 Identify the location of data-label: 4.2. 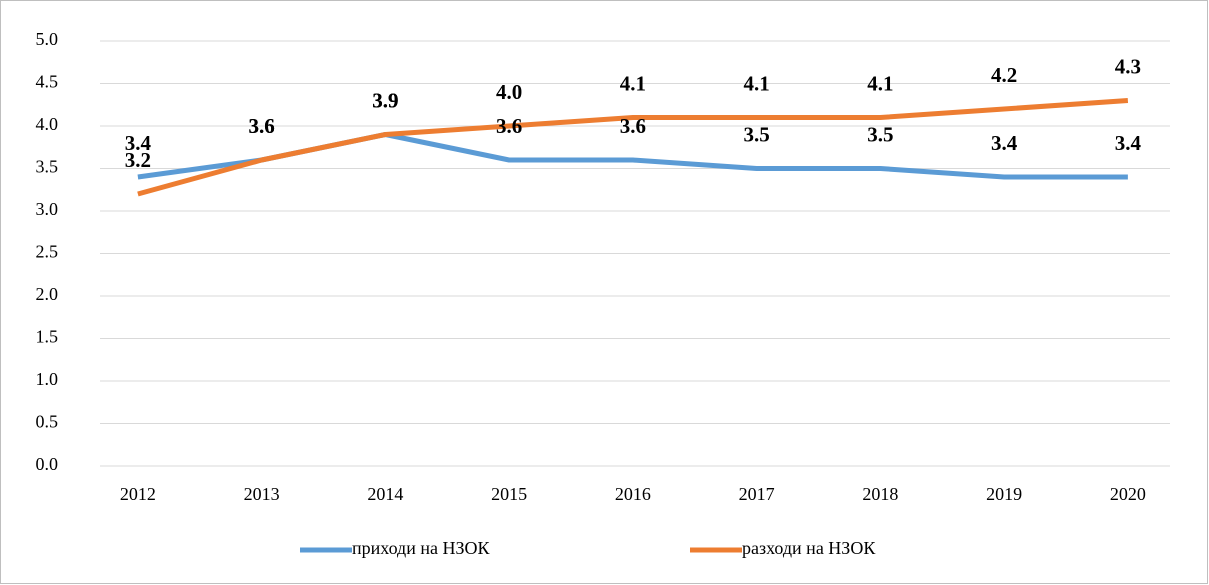
(1004, 75).